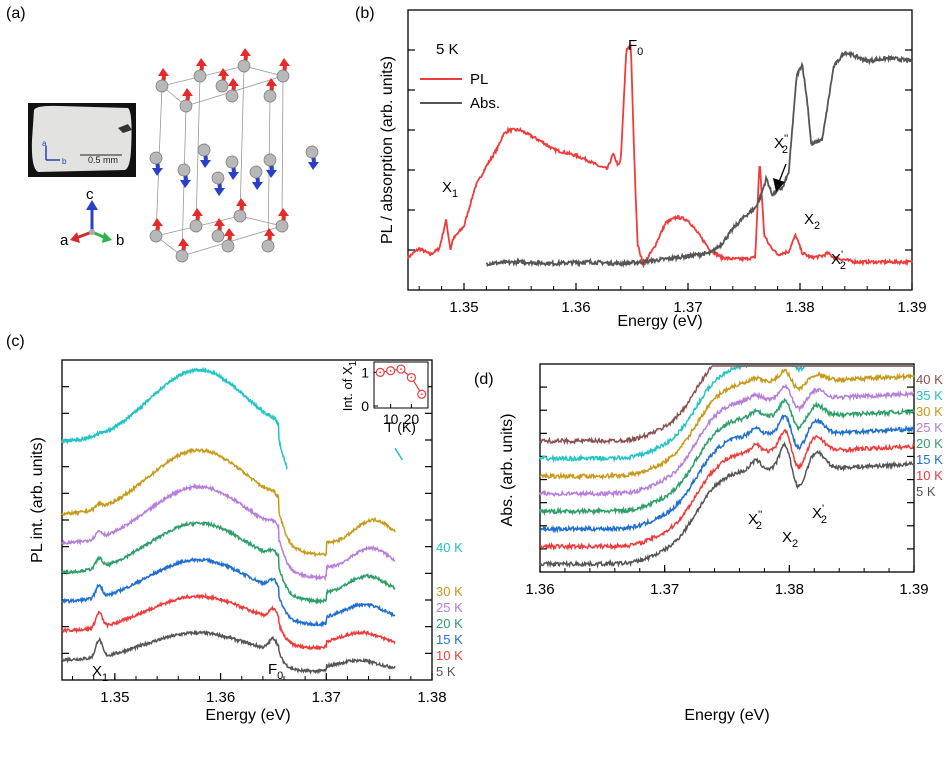 This screenshot has width=952, height=760. What do you see at coordinates (929, 395) in the screenshot?
I see `series-label-35k: 35 K` at bounding box center [929, 395].